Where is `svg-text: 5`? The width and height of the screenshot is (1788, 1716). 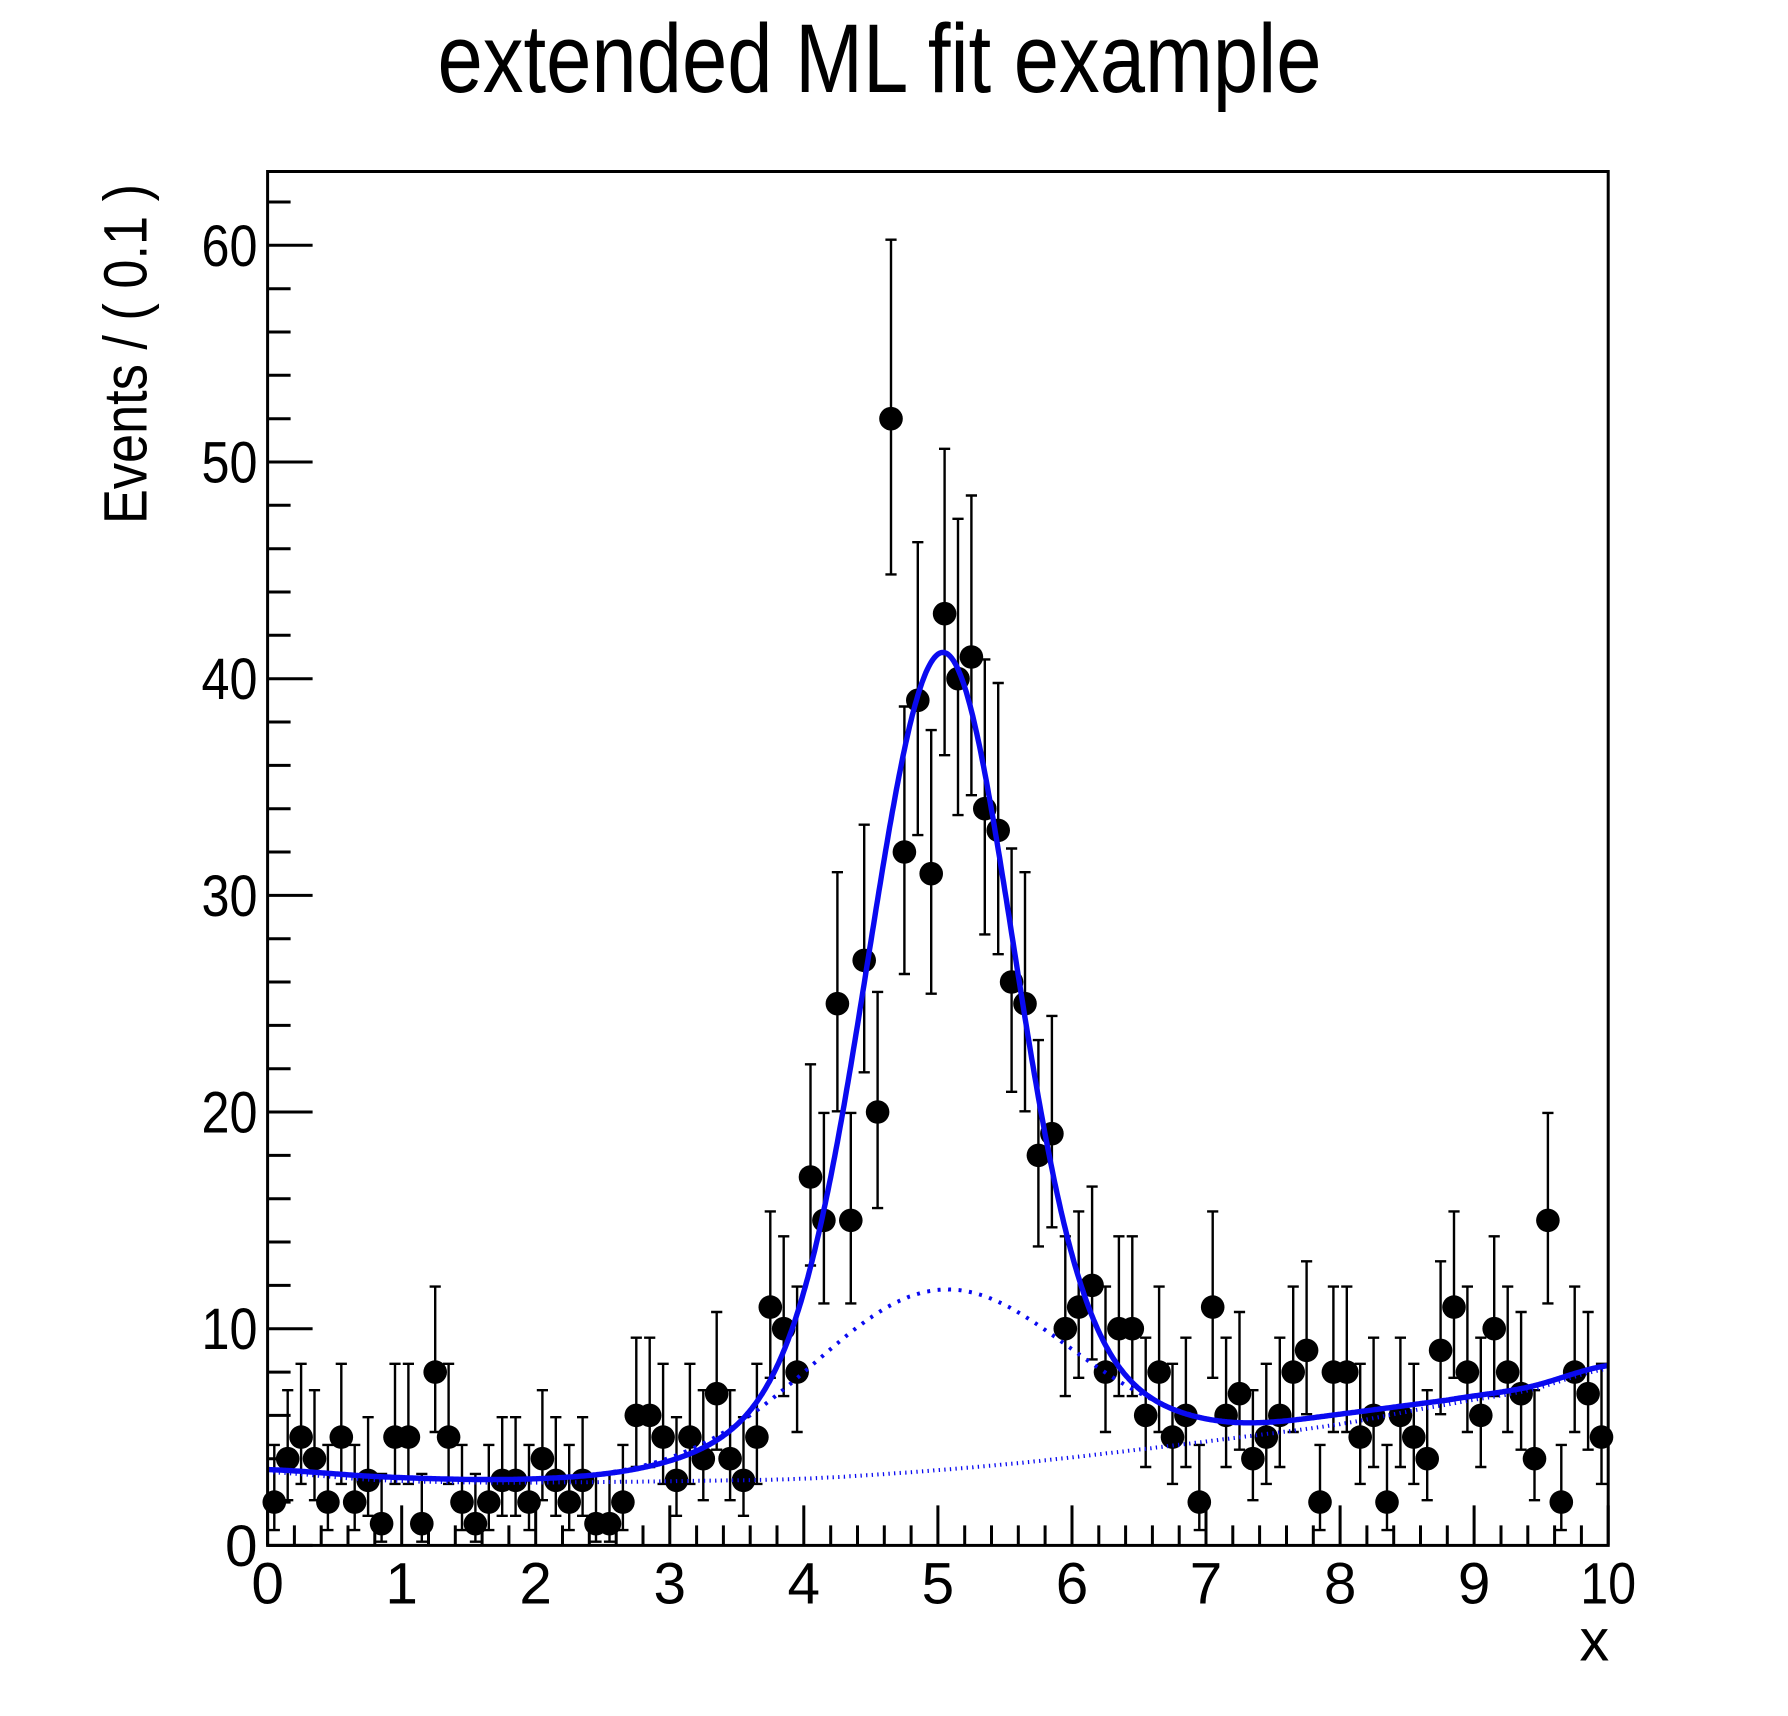
svg-text: 5 is located at coordinates (938, 1584).